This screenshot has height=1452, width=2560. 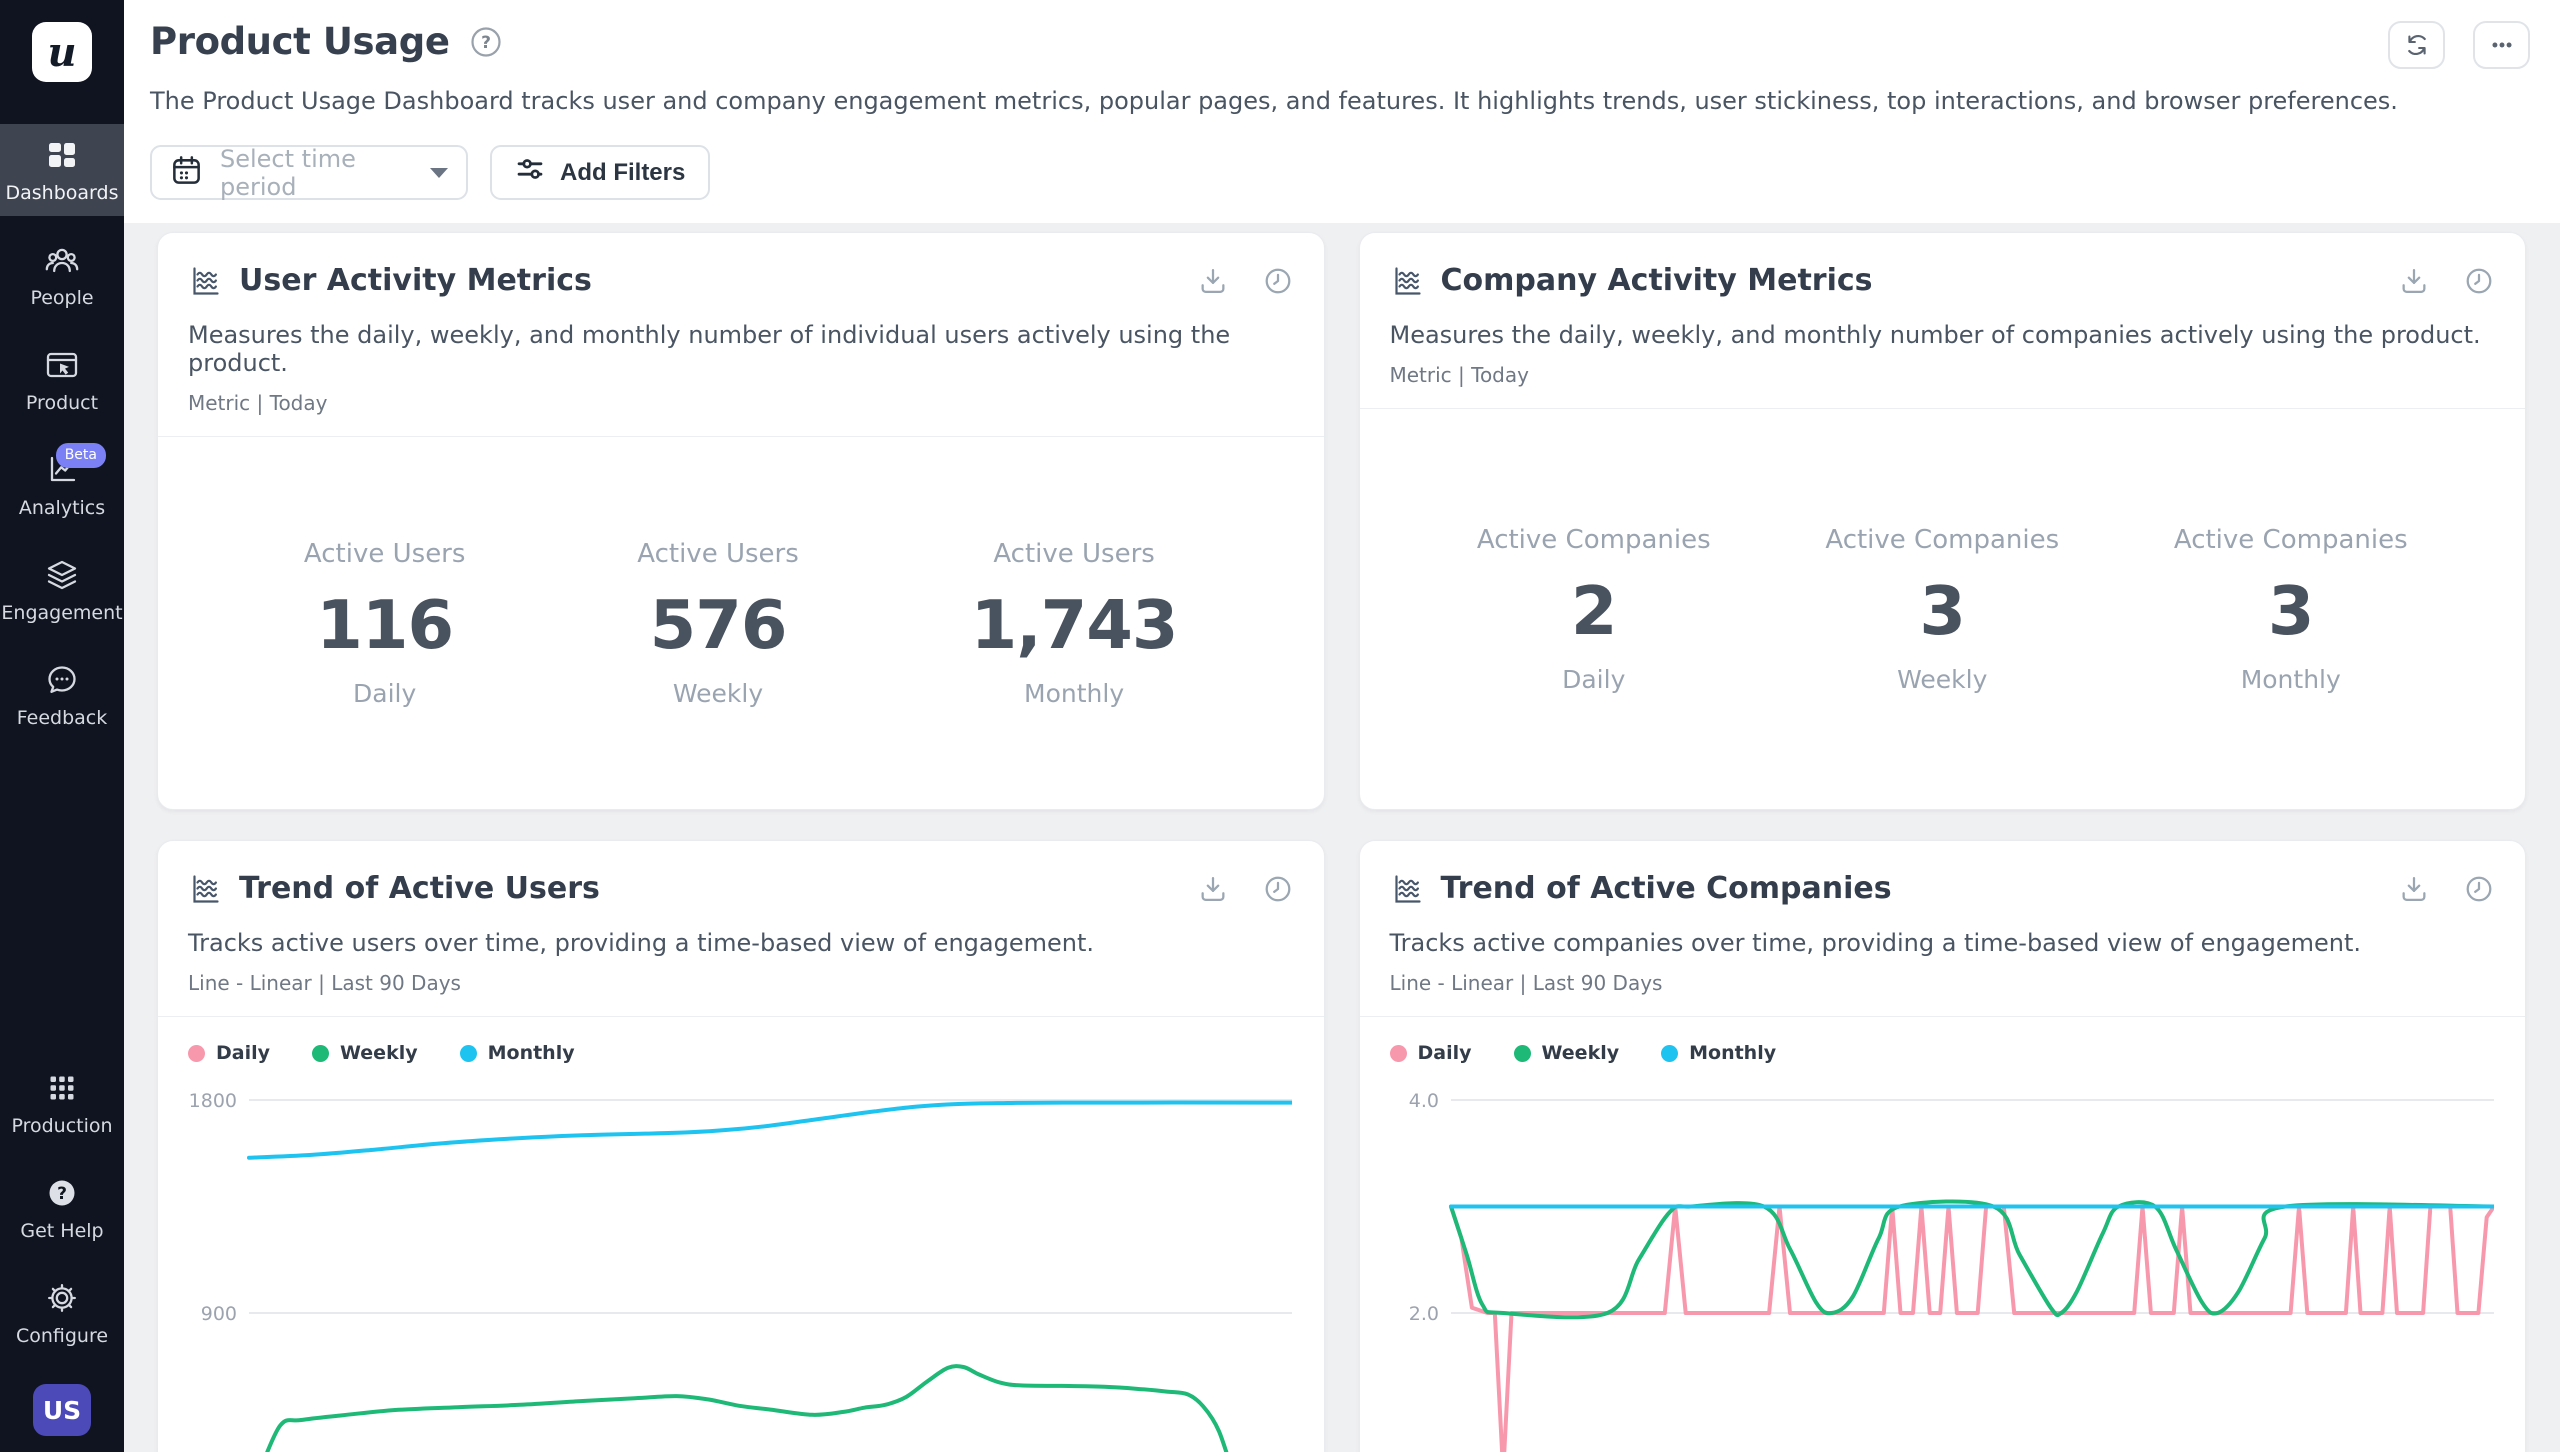 I want to click on sidebar-item-label: Configure, so click(x=62, y=1336).